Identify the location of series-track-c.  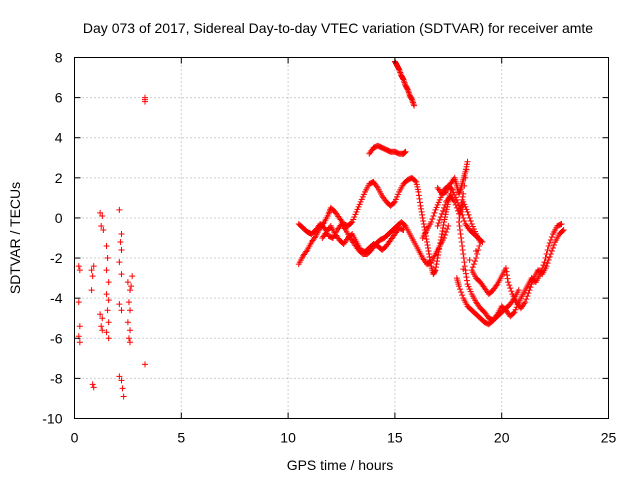
(363, 239).